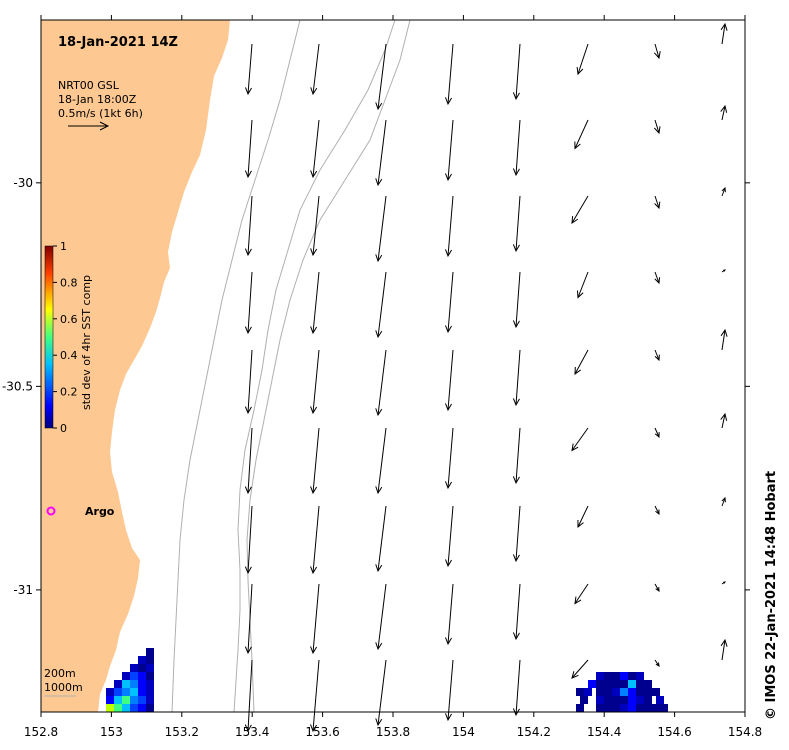 The width and height of the screenshot is (789, 750). What do you see at coordinates (674, 732) in the screenshot?
I see `x-tick-label: 154.6` at bounding box center [674, 732].